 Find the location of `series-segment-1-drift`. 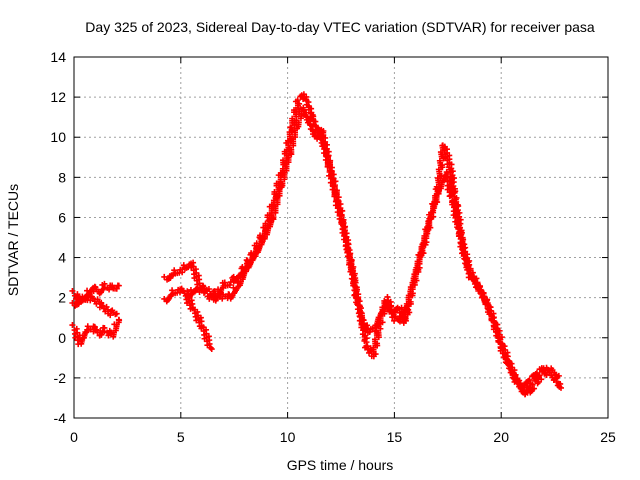

series-segment-1-drift is located at coordinates (94, 306).